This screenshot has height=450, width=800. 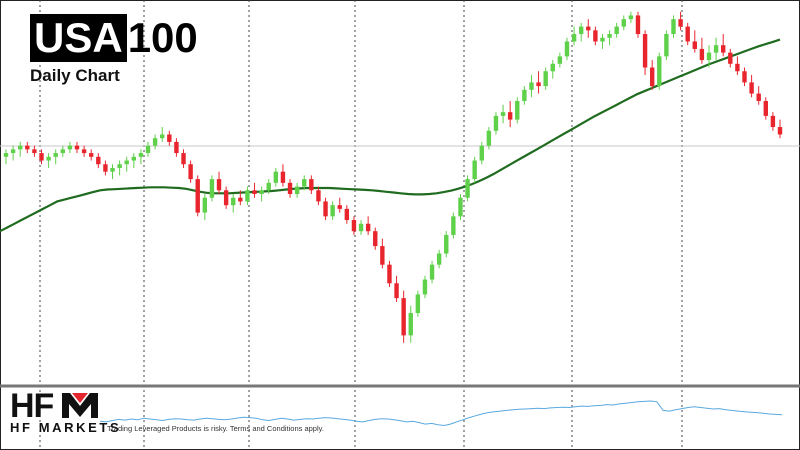 What do you see at coordinates (54, 405) in the screenshot?
I see `hfm-logo: HF` at bounding box center [54, 405].